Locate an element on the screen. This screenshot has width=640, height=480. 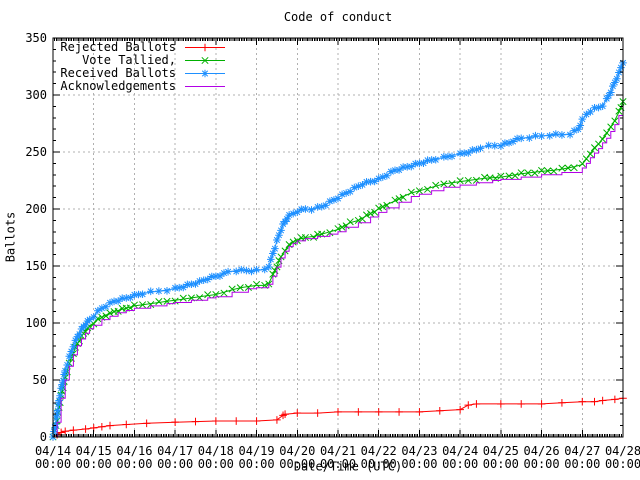
legend-item-acknowledgements: Acknowledgements is located at coordinates (141, 86).